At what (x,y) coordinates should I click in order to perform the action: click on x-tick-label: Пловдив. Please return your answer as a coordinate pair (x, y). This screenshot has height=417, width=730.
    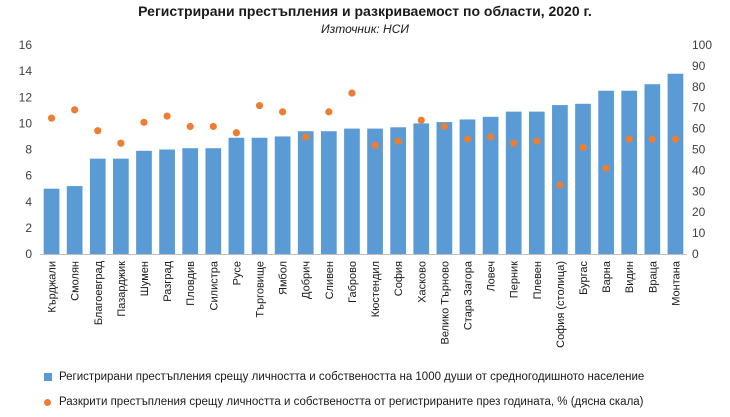
    Looking at the image, I should click on (191, 283).